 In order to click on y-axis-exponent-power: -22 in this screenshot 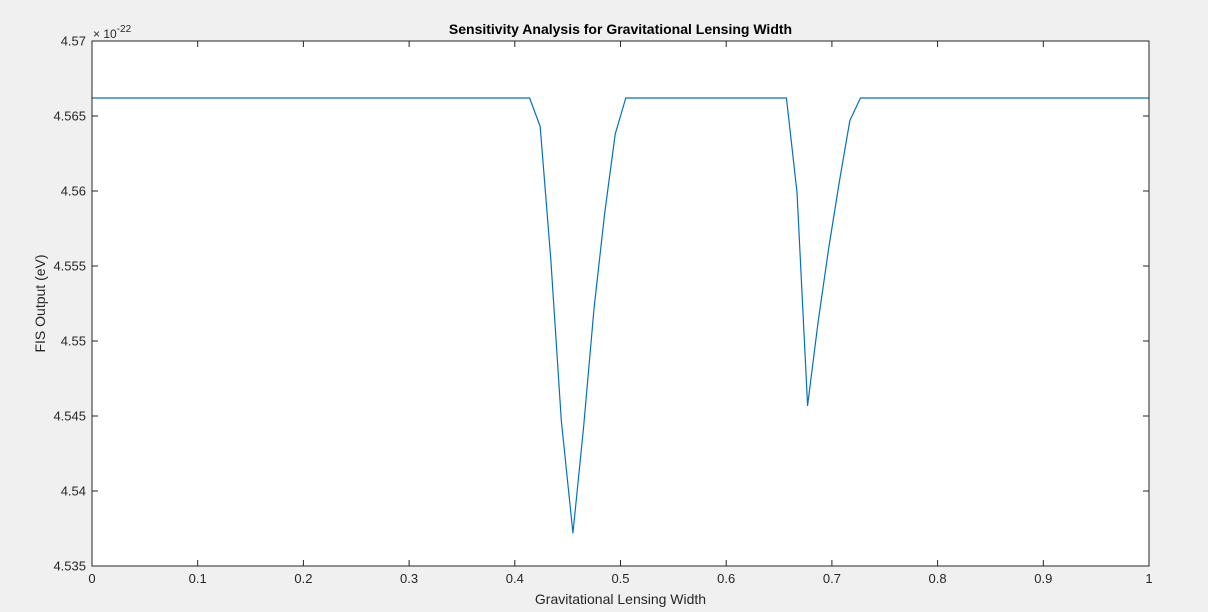, I will do `click(124, 29)`.